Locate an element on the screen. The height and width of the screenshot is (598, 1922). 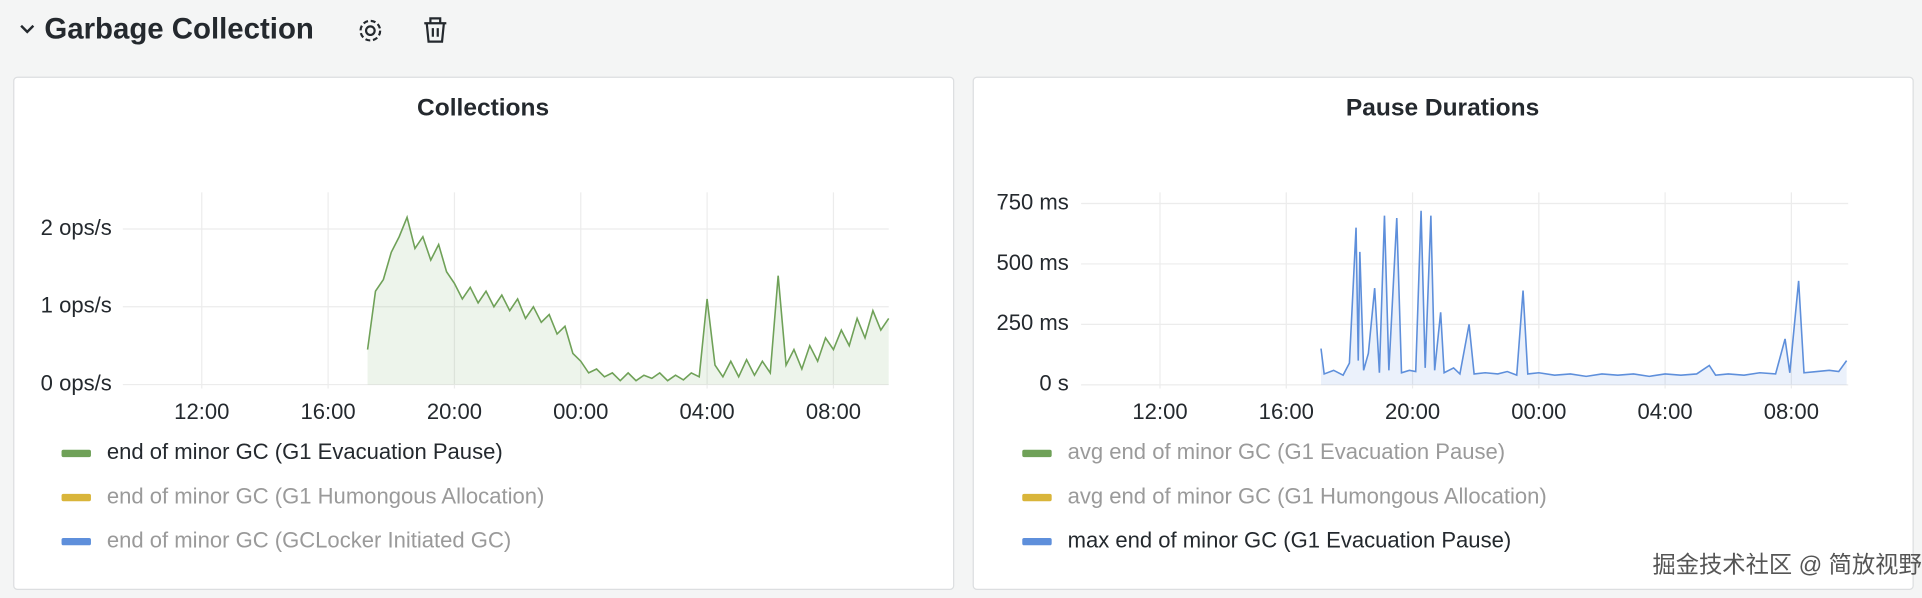
legend-label: end of minor GC (G1 Evacuation Pause) is located at coordinates (305, 451).